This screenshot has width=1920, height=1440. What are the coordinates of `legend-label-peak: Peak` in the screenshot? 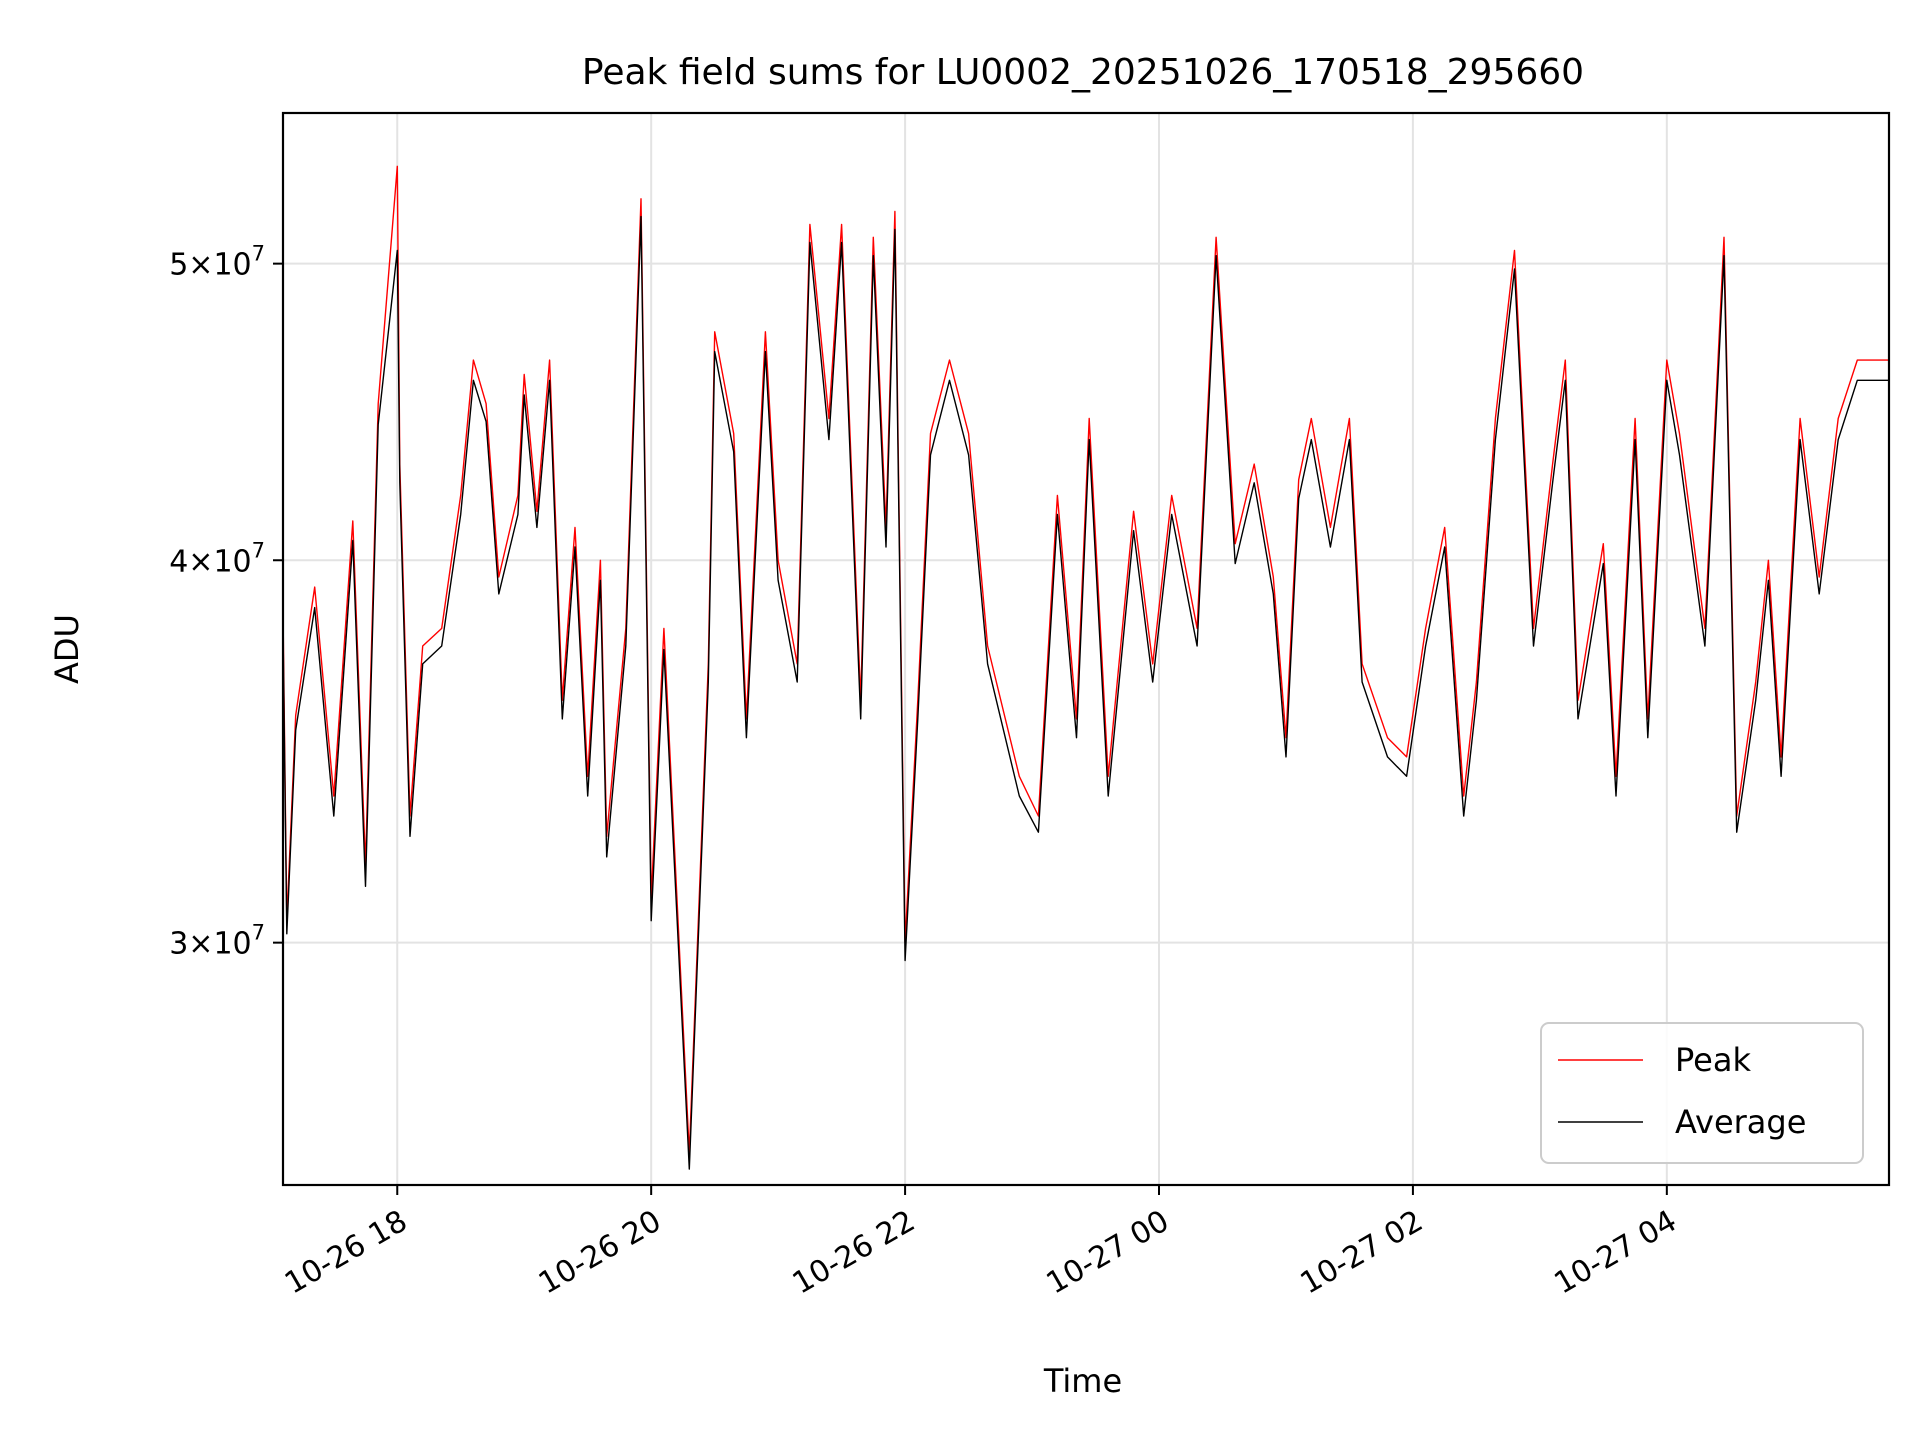 It's located at (1713, 1060).